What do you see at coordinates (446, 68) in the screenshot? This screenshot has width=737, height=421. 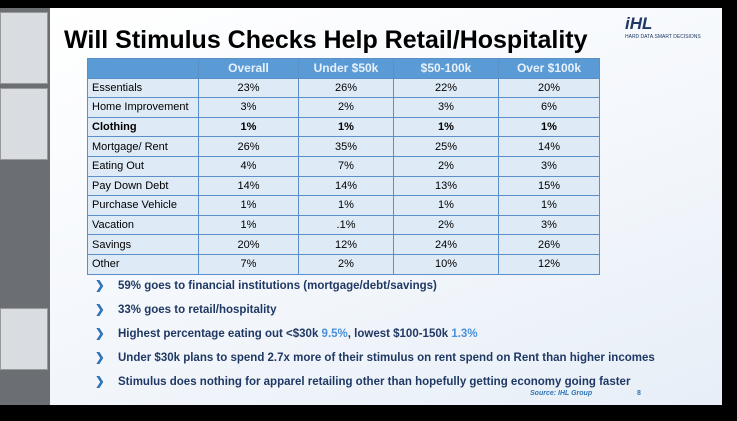 I see `header-cell: $50-100k` at bounding box center [446, 68].